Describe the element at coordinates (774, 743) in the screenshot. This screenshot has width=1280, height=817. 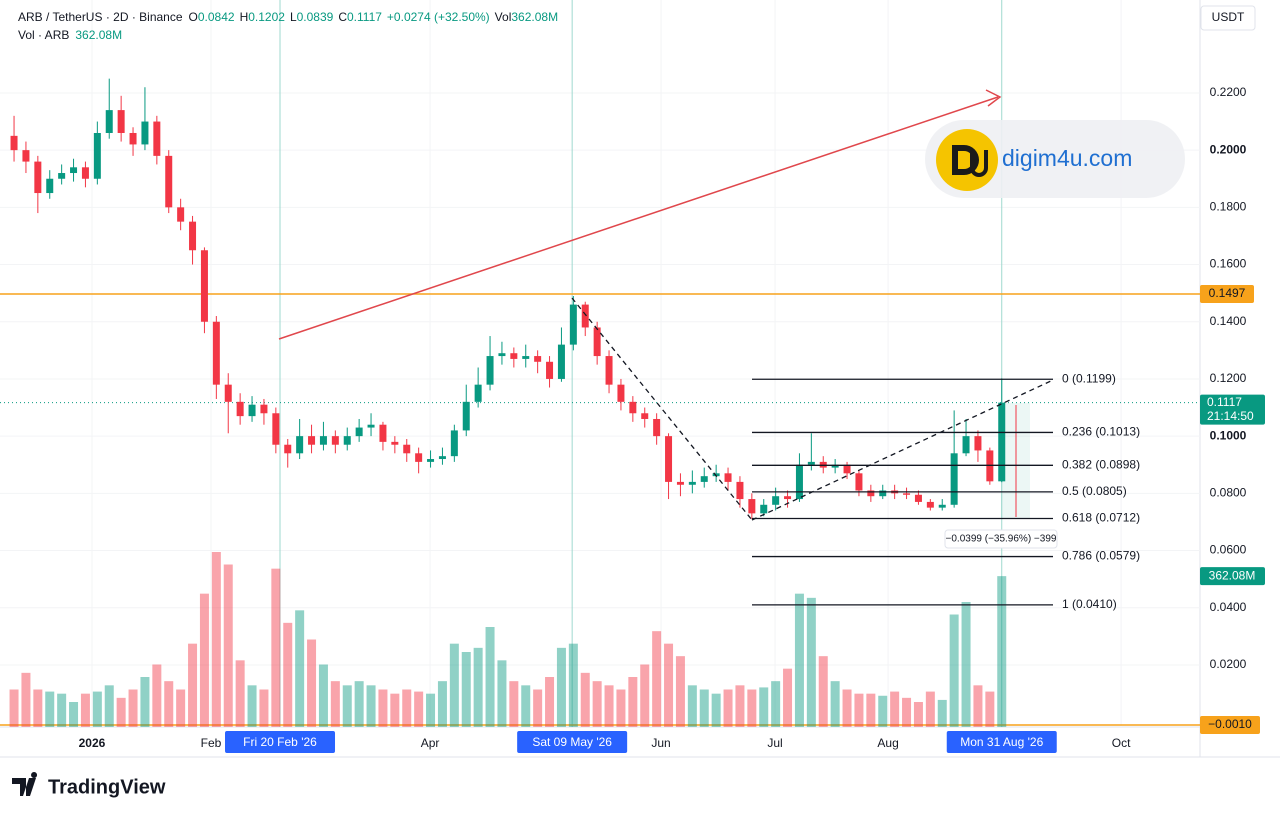
I see `x-tick-label: Jul` at that location.